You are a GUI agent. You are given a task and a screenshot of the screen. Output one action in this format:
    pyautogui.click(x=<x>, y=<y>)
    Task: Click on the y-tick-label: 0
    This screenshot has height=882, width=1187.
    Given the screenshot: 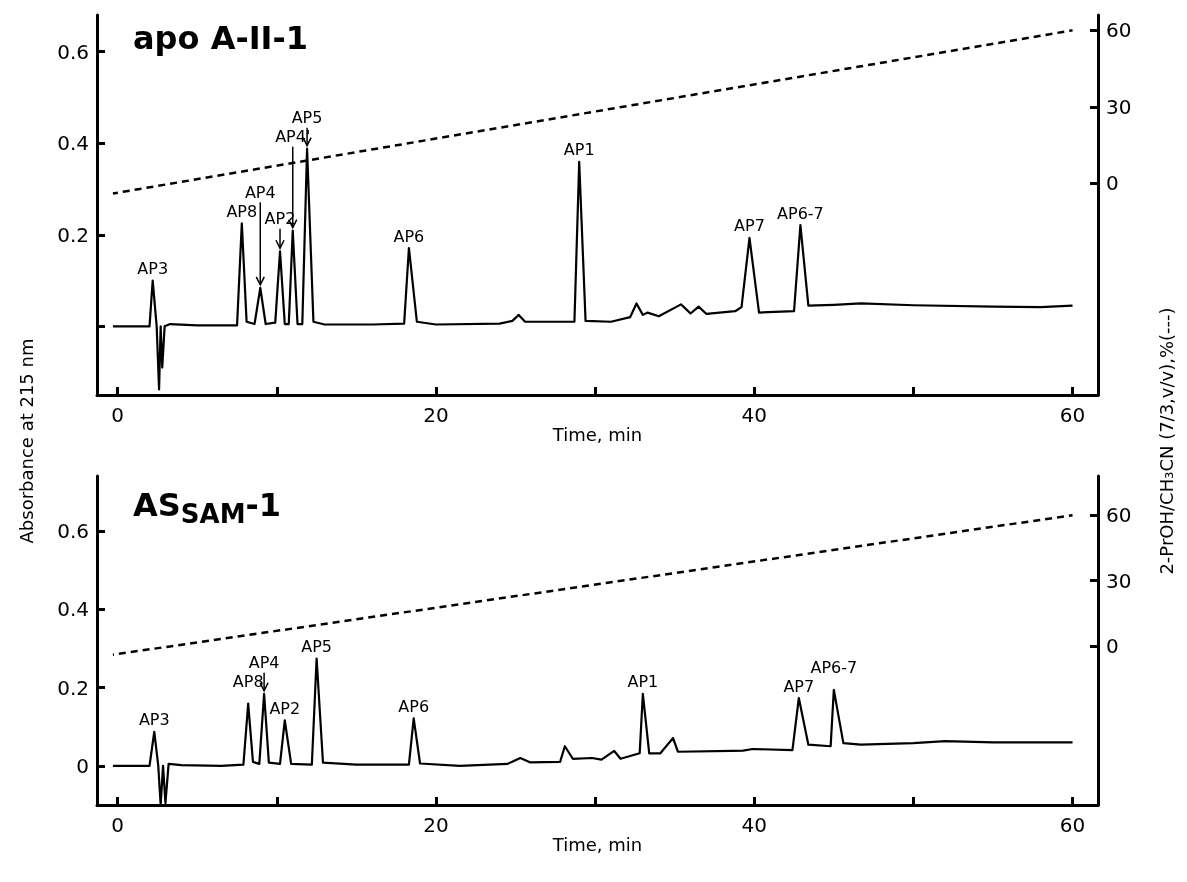 What is the action you would take?
    pyautogui.click(x=82, y=765)
    